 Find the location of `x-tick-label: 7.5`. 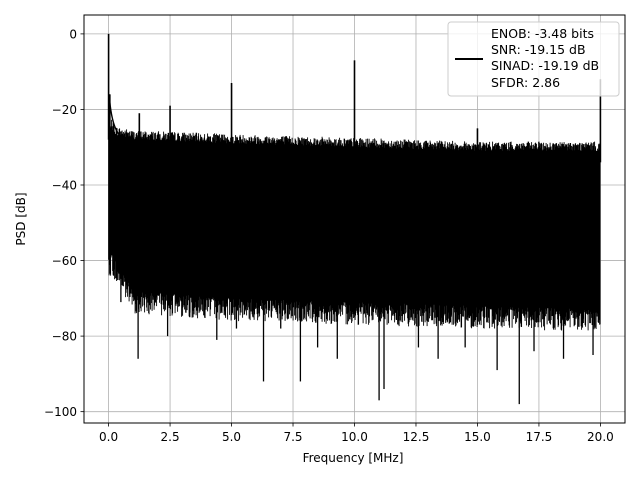

x-tick-label: 7.5 is located at coordinates (292, 437).